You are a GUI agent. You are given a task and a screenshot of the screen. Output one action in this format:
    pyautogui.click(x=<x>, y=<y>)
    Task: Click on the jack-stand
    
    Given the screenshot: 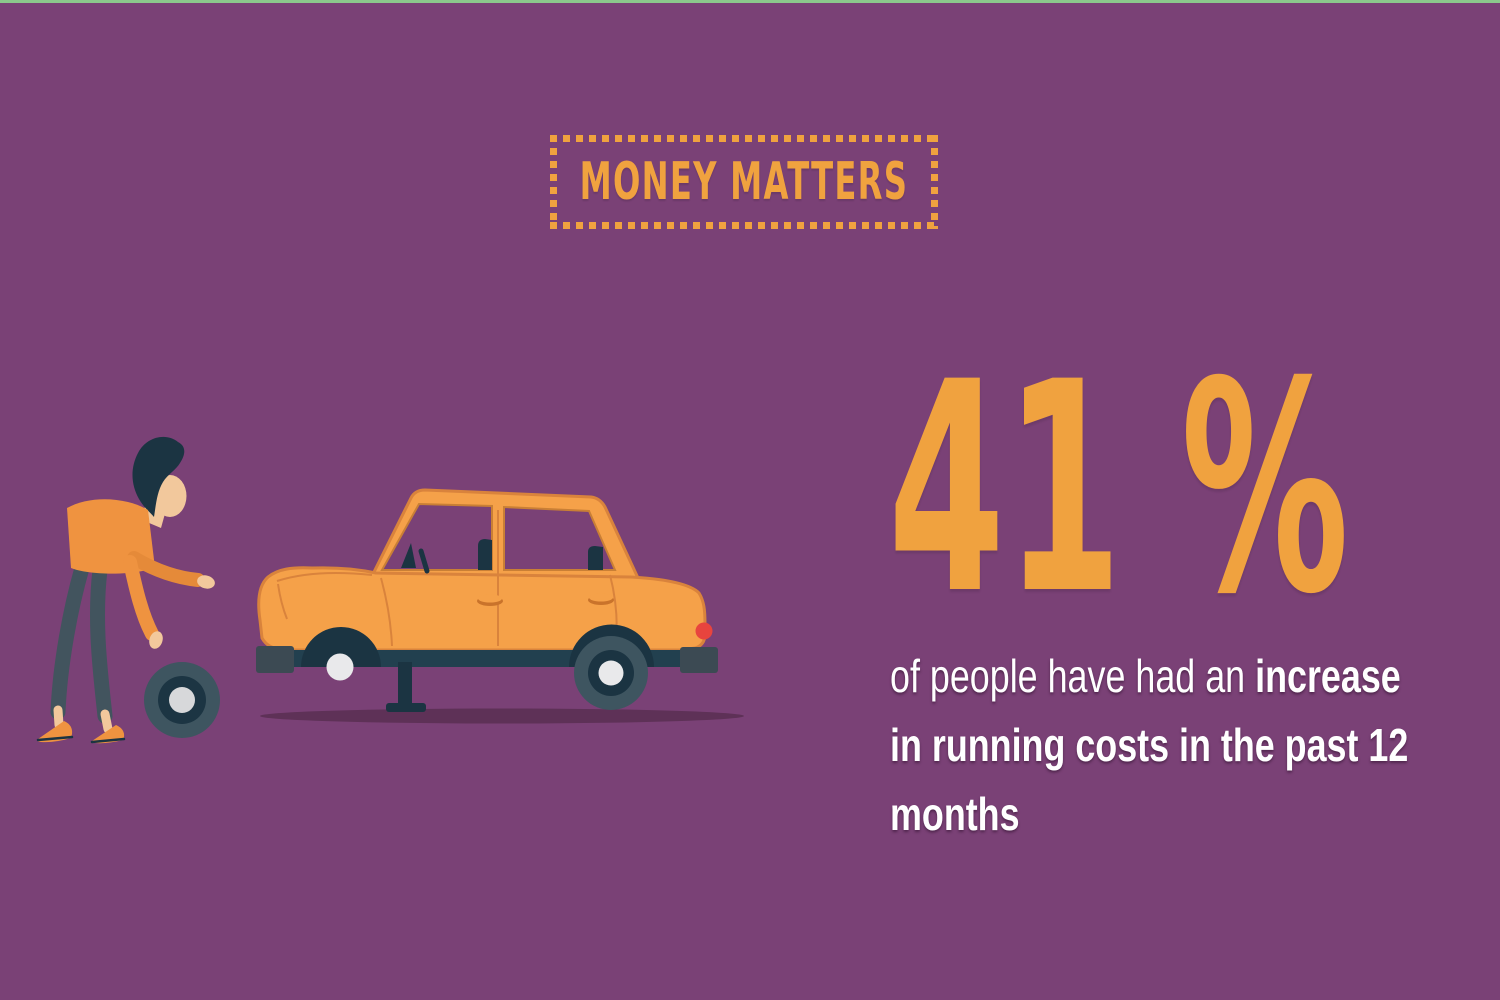 What is the action you would take?
    pyautogui.click(x=406, y=687)
    